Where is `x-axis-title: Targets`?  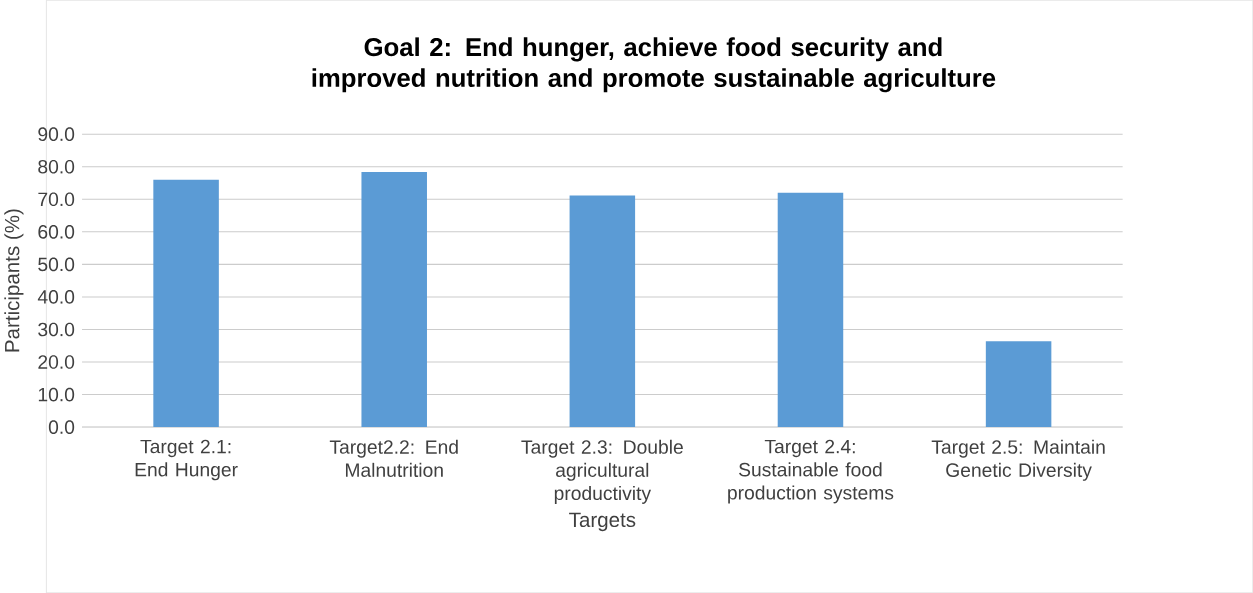 x-axis-title: Targets is located at coordinates (602, 522).